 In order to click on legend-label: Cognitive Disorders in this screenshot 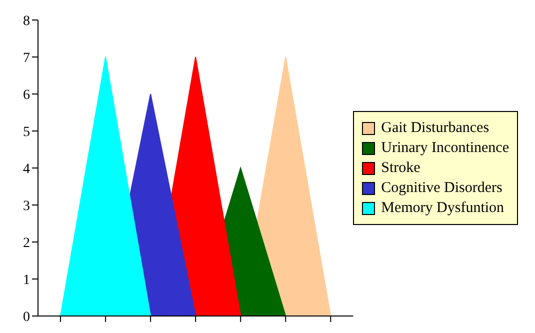, I will do `click(441, 188)`.